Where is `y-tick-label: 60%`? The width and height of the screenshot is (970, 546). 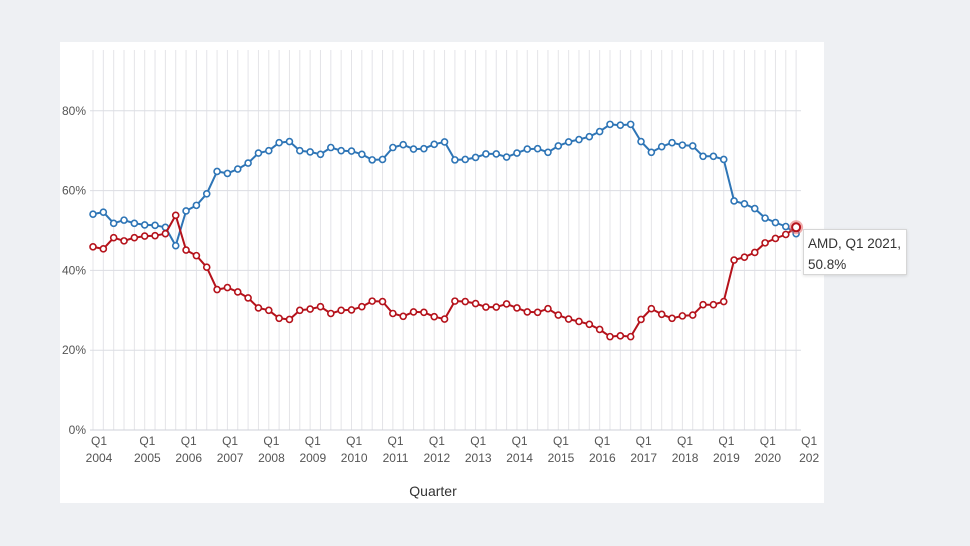
y-tick-label: 60% is located at coordinates (74, 191).